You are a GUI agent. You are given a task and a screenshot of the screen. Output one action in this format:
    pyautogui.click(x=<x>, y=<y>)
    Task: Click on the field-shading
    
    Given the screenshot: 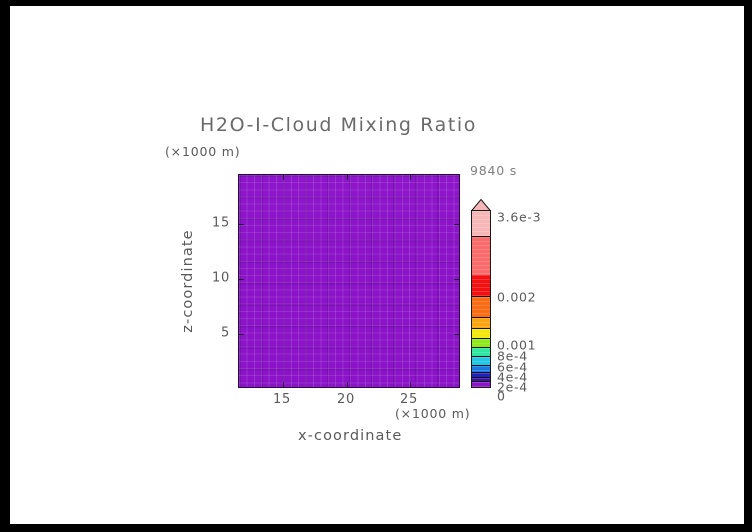 What is the action you would take?
    pyautogui.click(x=349, y=281)
    